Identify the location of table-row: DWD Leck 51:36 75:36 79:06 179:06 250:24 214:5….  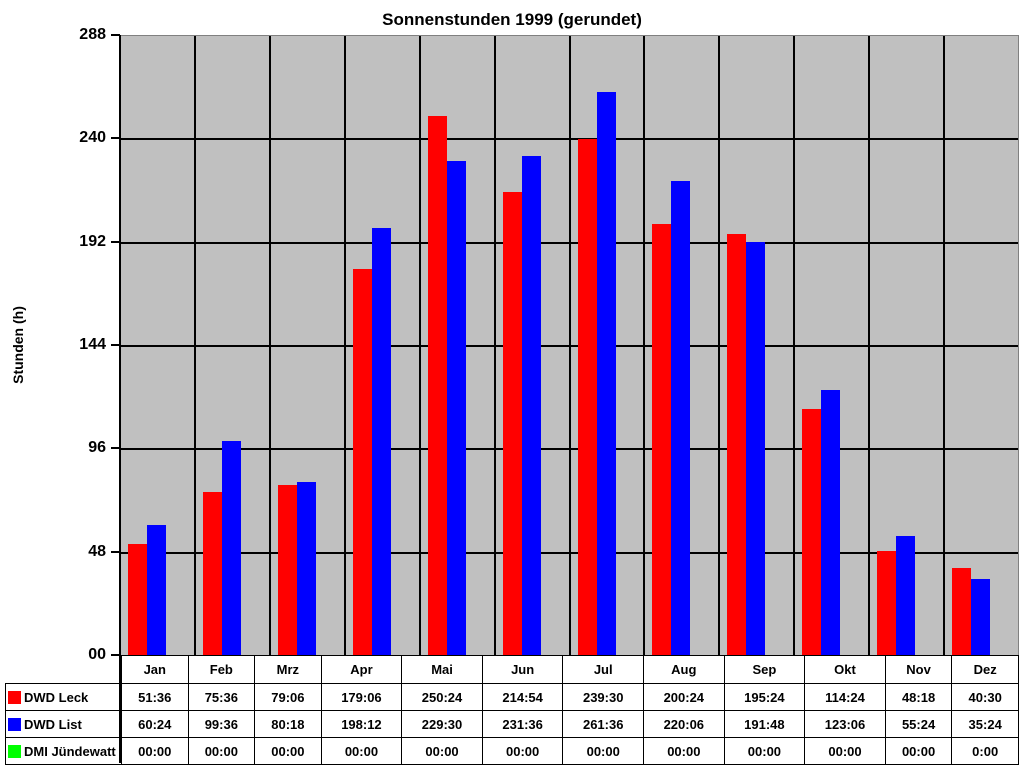
(512, 697).